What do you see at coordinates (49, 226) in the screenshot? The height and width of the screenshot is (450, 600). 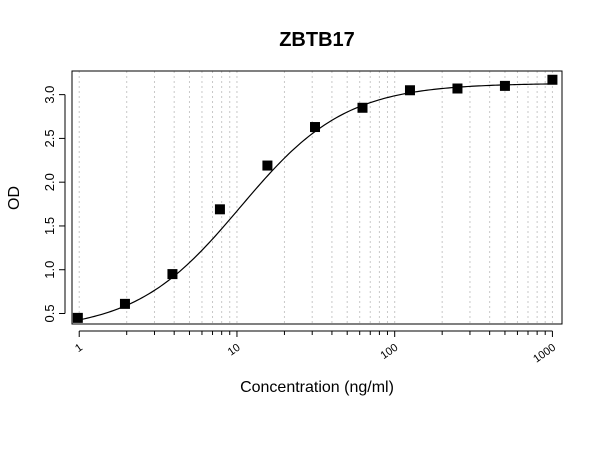 I see `y-tick-label: 1.5` at bounding box center [49, 226].